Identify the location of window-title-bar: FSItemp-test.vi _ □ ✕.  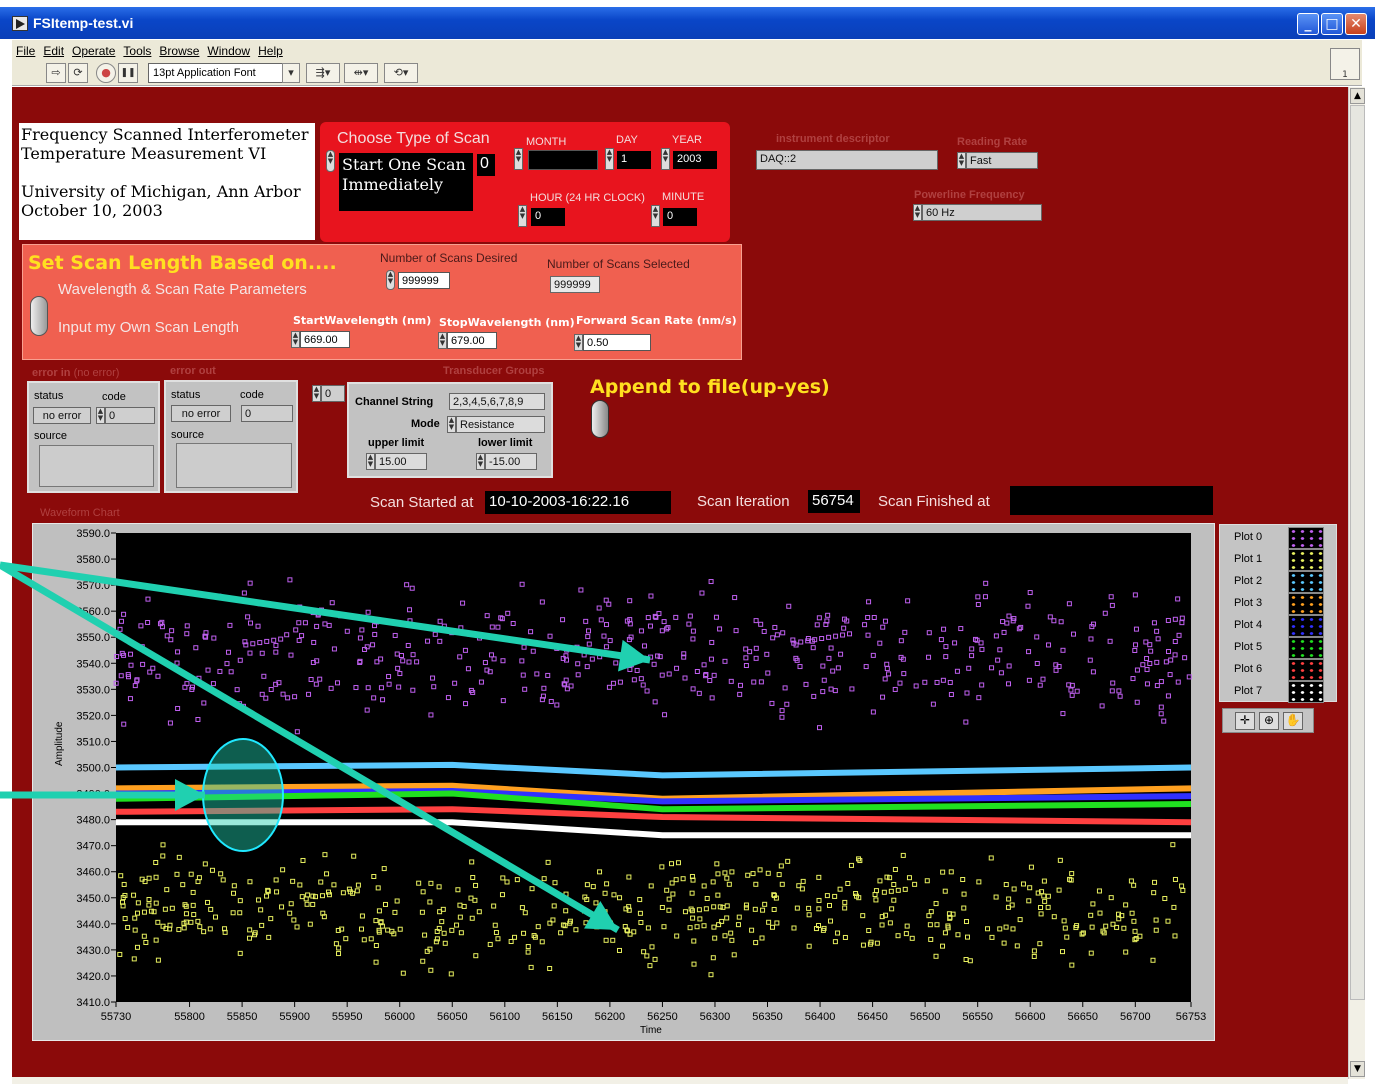
(687, 23).